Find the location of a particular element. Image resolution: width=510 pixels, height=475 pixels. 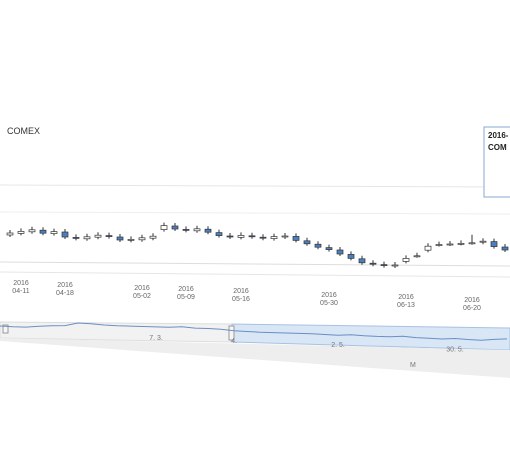

navigator-label: 30. 5. is located at coordinates (455, 350).